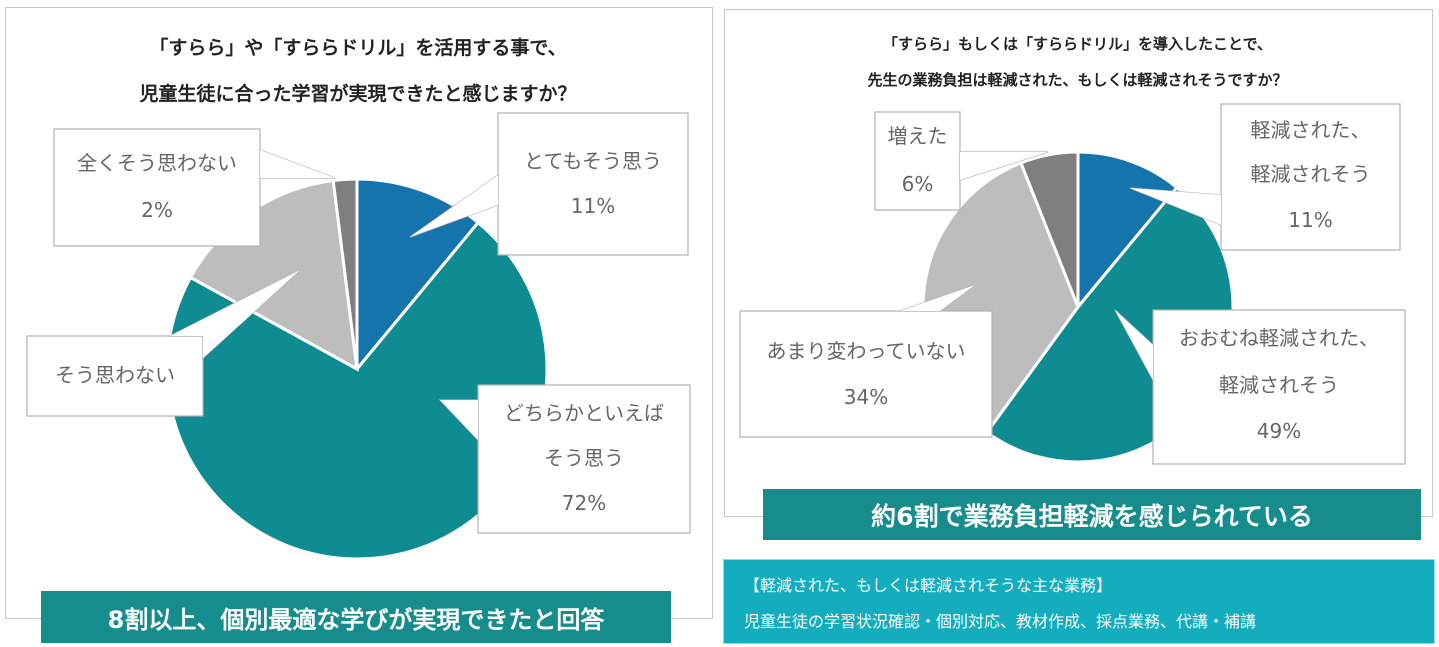 The height and width of the screenshot is (647, 1439). I want to click on left-label-1: どちらかといえば, so click(584, 413).